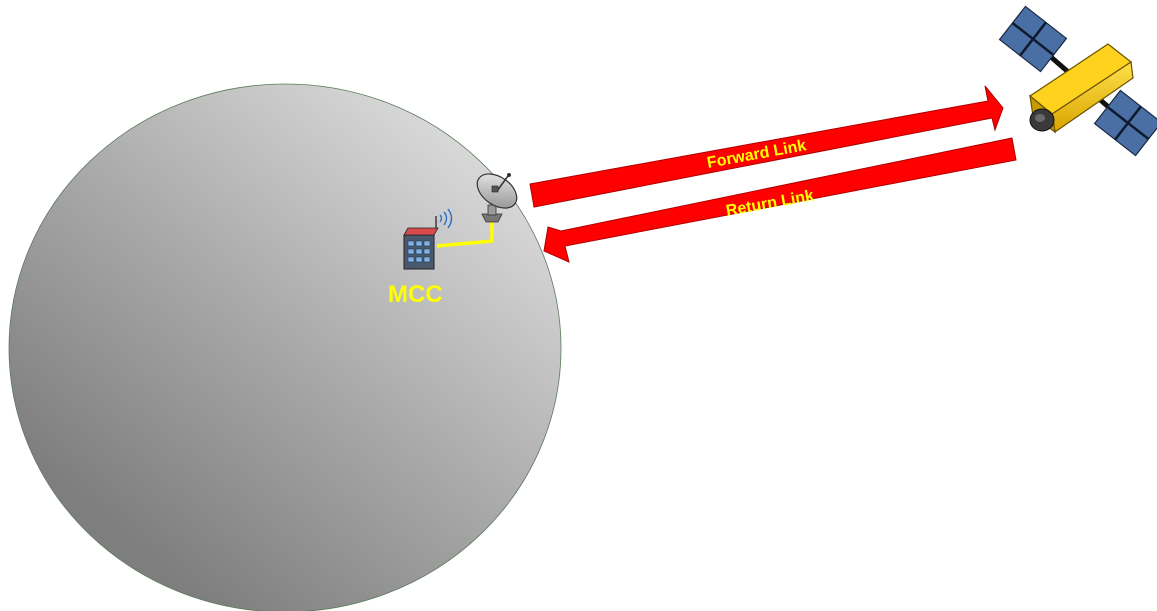 The width and height of the screenshot is (1157, 611). What do you see at coordinates (428, 239) in the screenshot?
I see `building-icon` at bounding box center [428, 239].